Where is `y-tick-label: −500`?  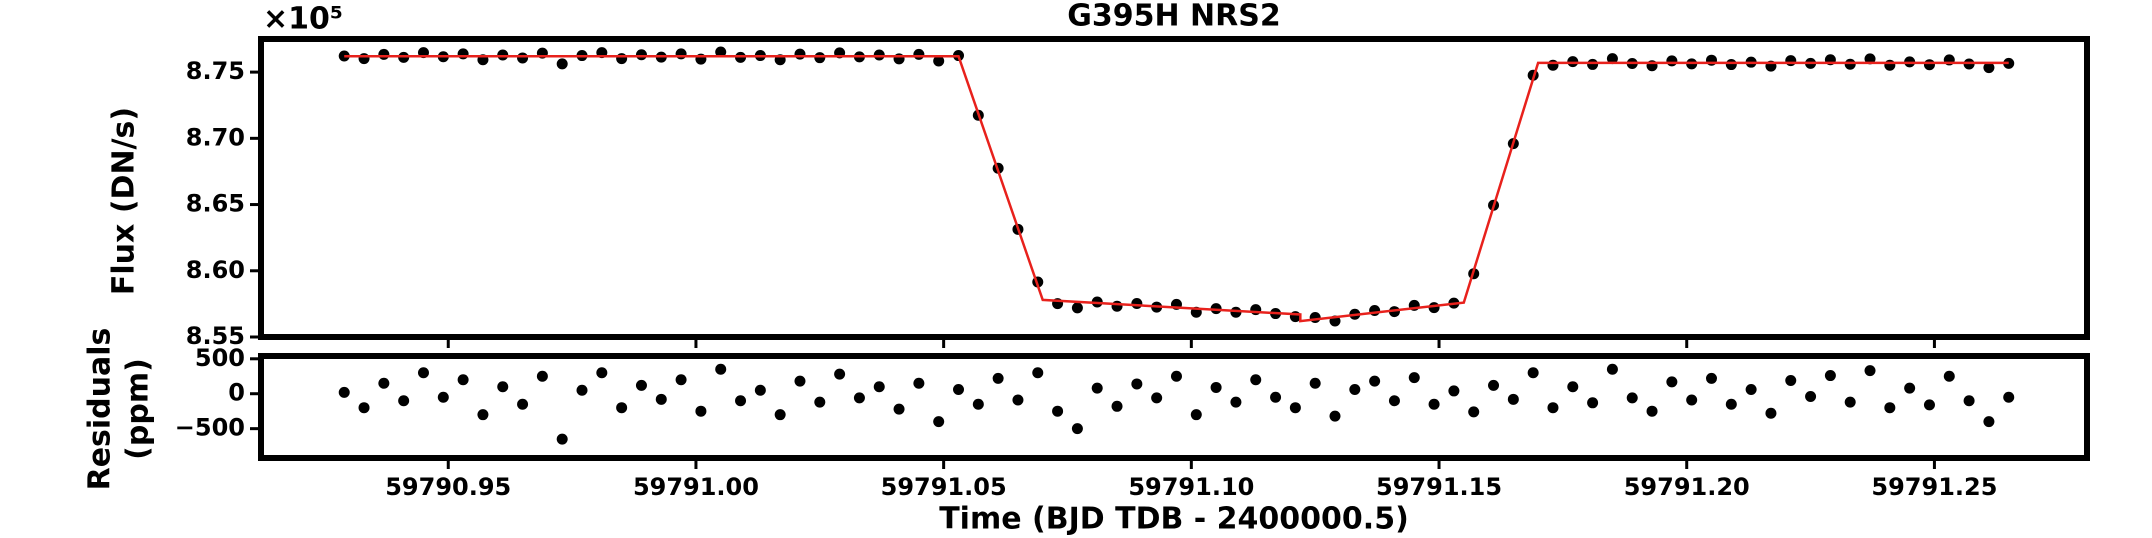
y-tick-label: −500 is located at coordinates (210, 428).